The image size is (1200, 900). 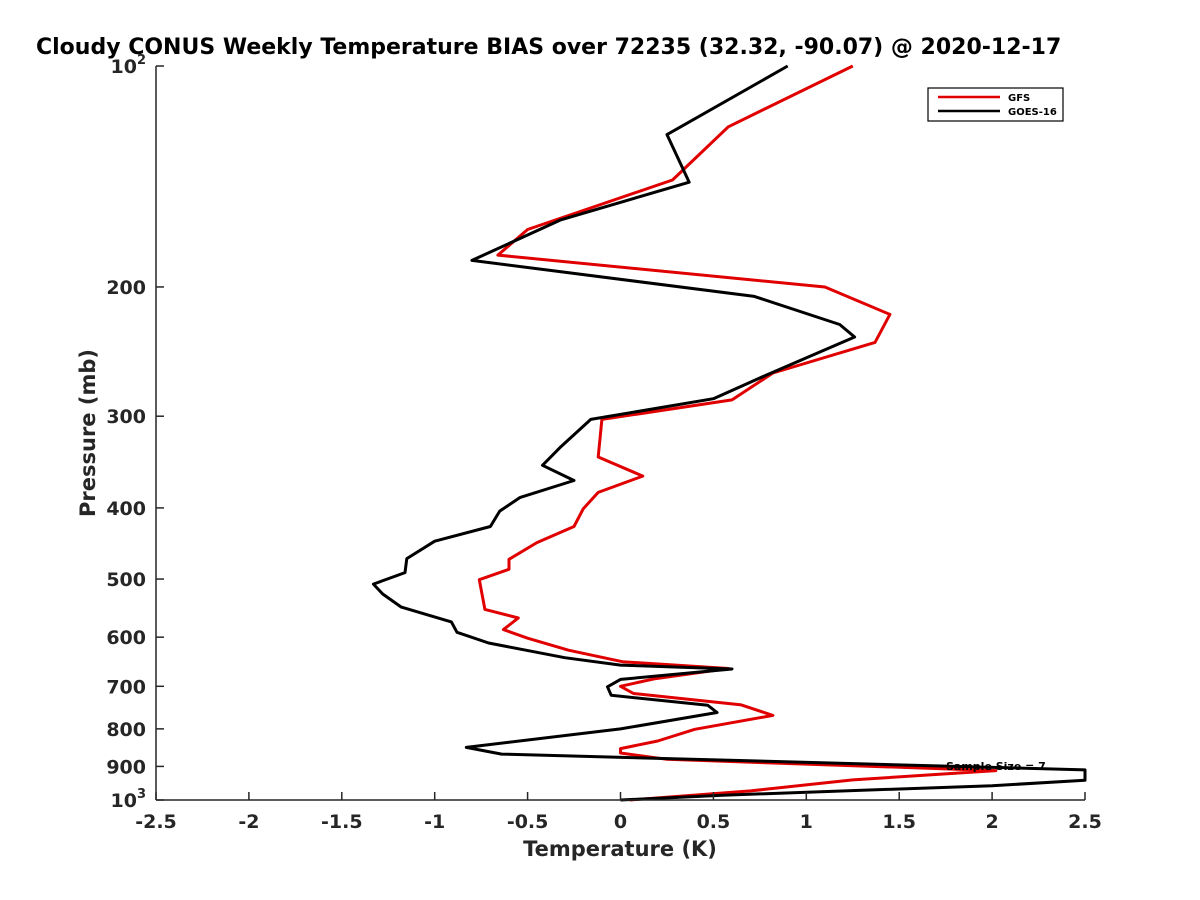 What do you see at coordinates (528, 822) in the screenshot?
I see `x-tick-label: -0.5` at bounding box center [528, 822].